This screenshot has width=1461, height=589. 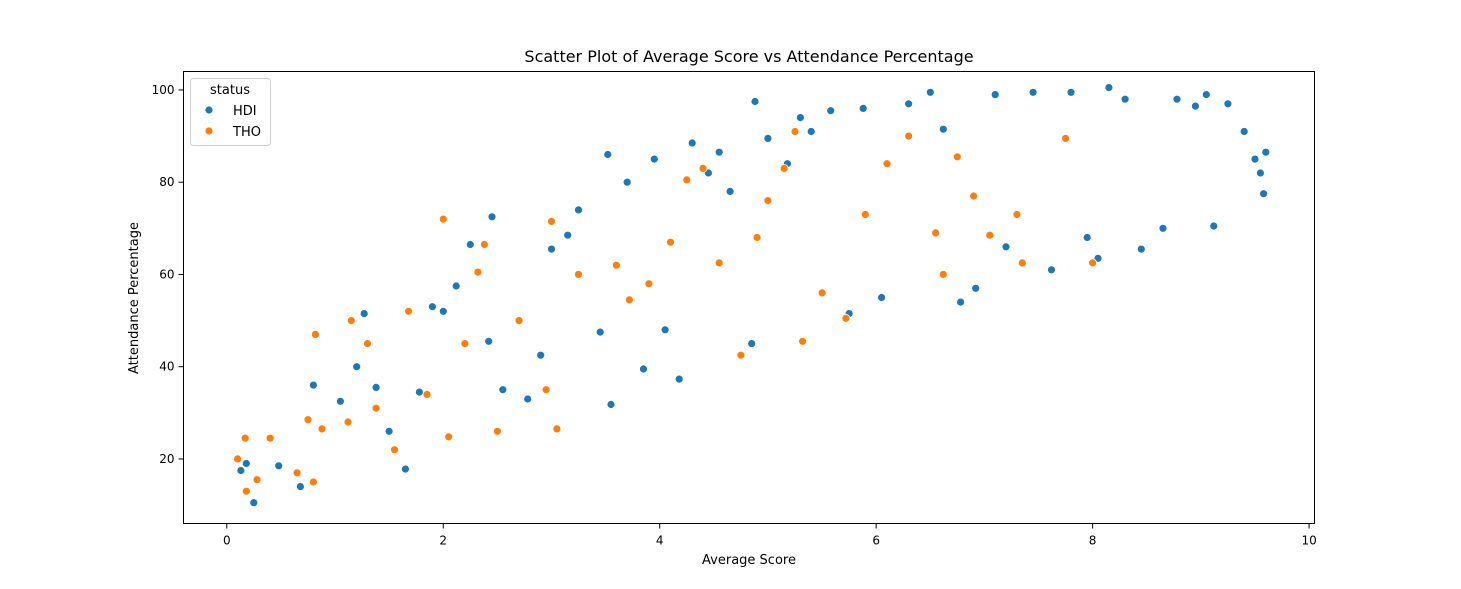 I want to click on y-axis-label: Attendance Percentage, so click(x=134, y=298).